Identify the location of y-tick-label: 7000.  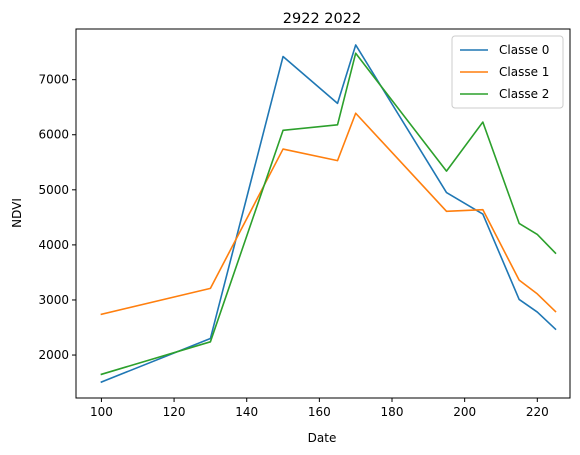
(53, 80).